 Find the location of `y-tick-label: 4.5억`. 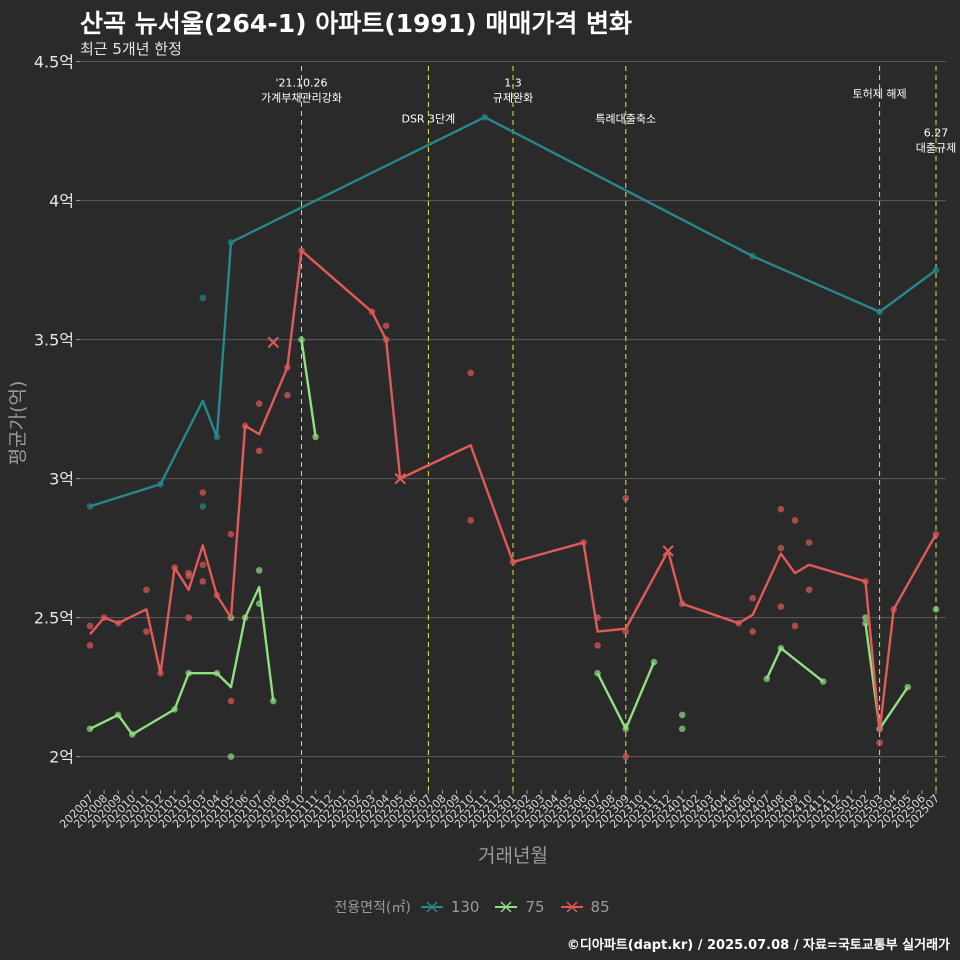

y-tick-label: 4.5억 is located at coordinates (54, 62).